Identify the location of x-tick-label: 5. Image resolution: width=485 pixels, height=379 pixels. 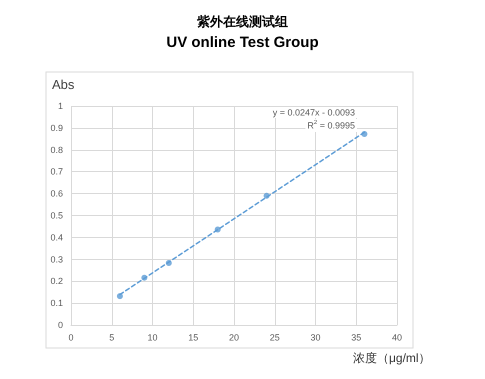
(111, 337).